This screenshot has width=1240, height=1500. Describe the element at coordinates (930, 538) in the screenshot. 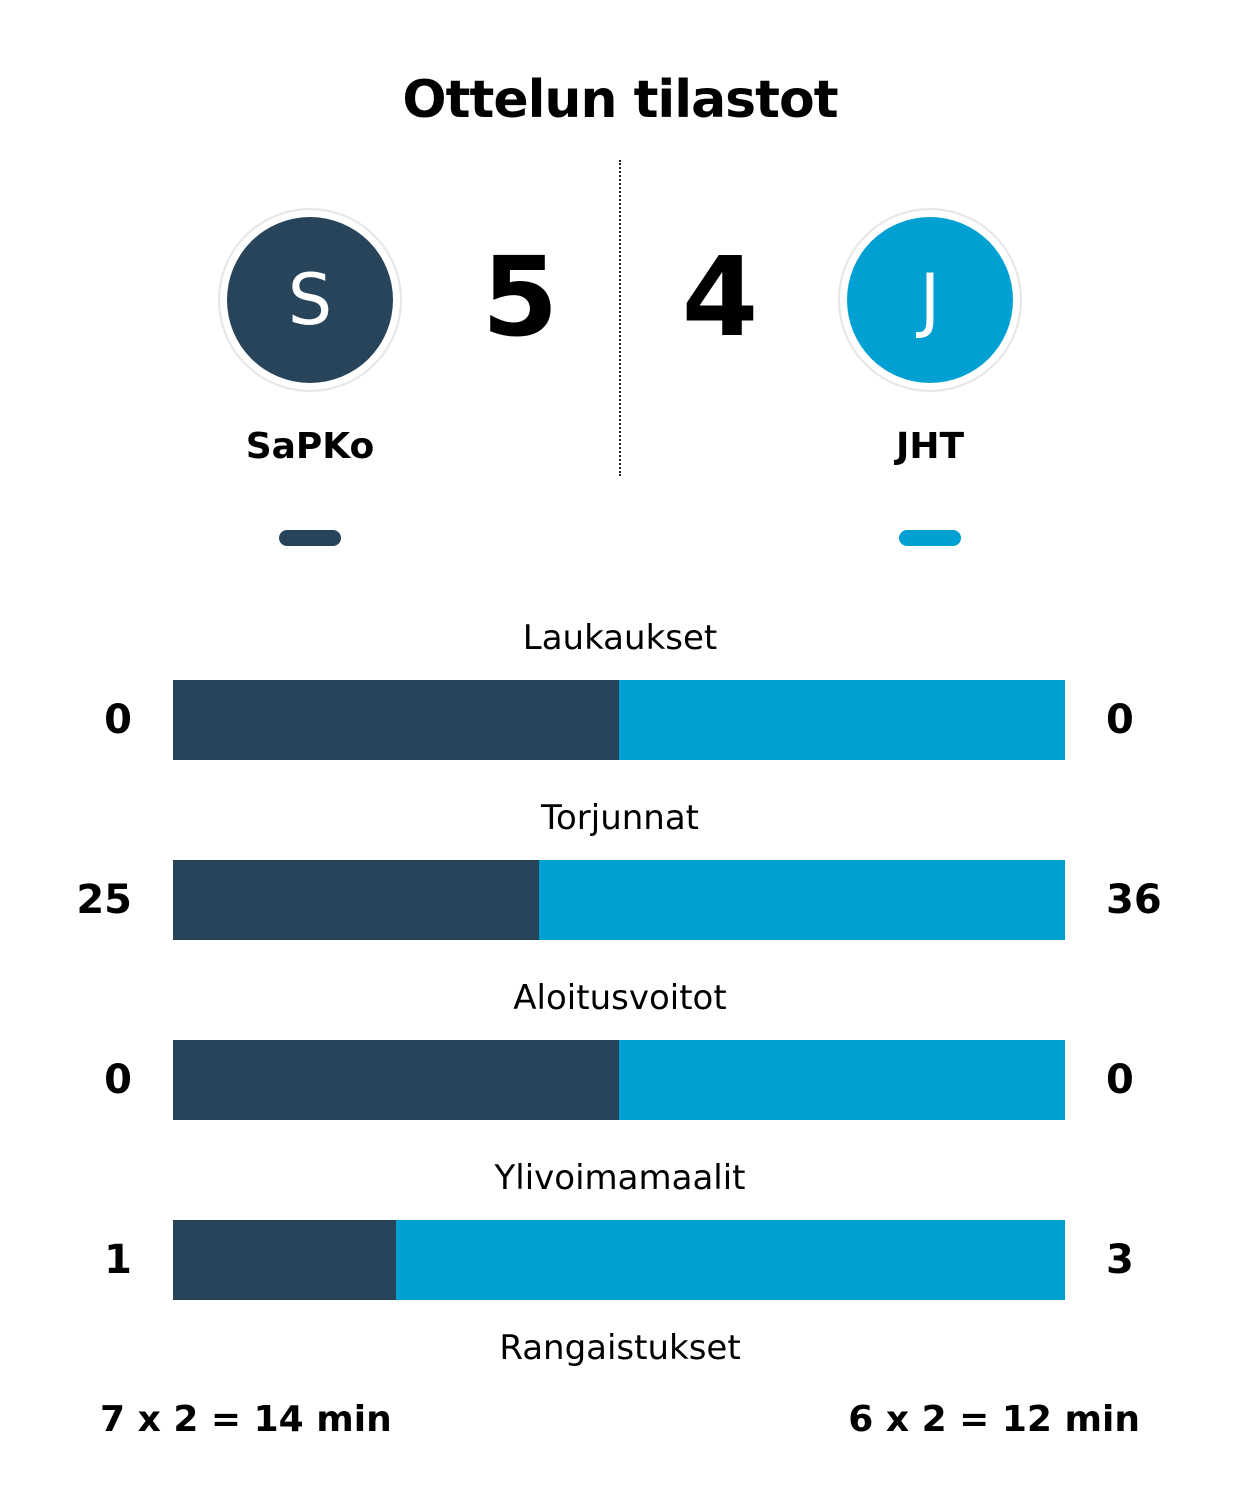

I see `away-team-color-pill` at that location.